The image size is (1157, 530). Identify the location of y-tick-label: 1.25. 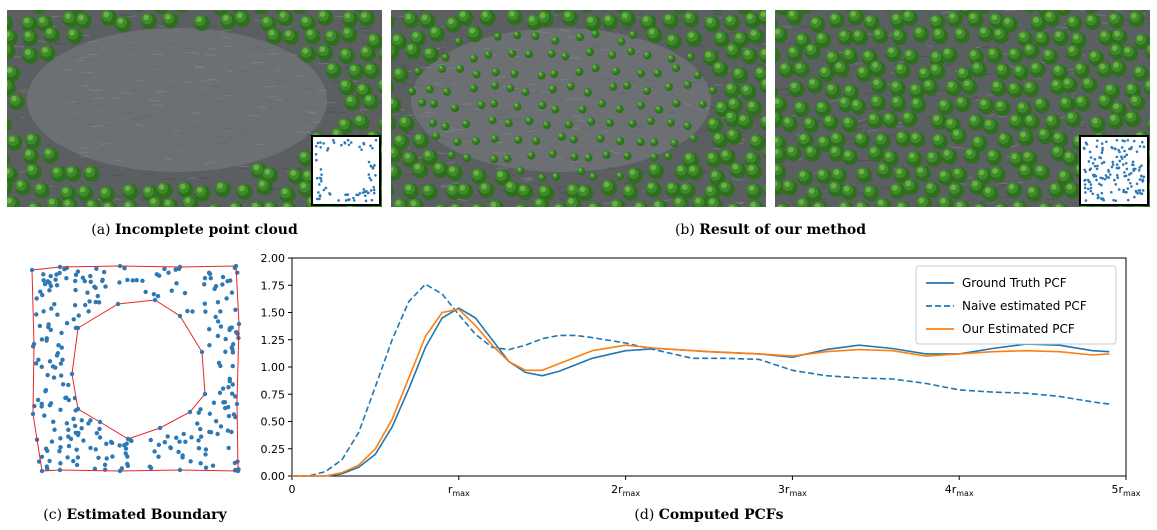
(273, 340).